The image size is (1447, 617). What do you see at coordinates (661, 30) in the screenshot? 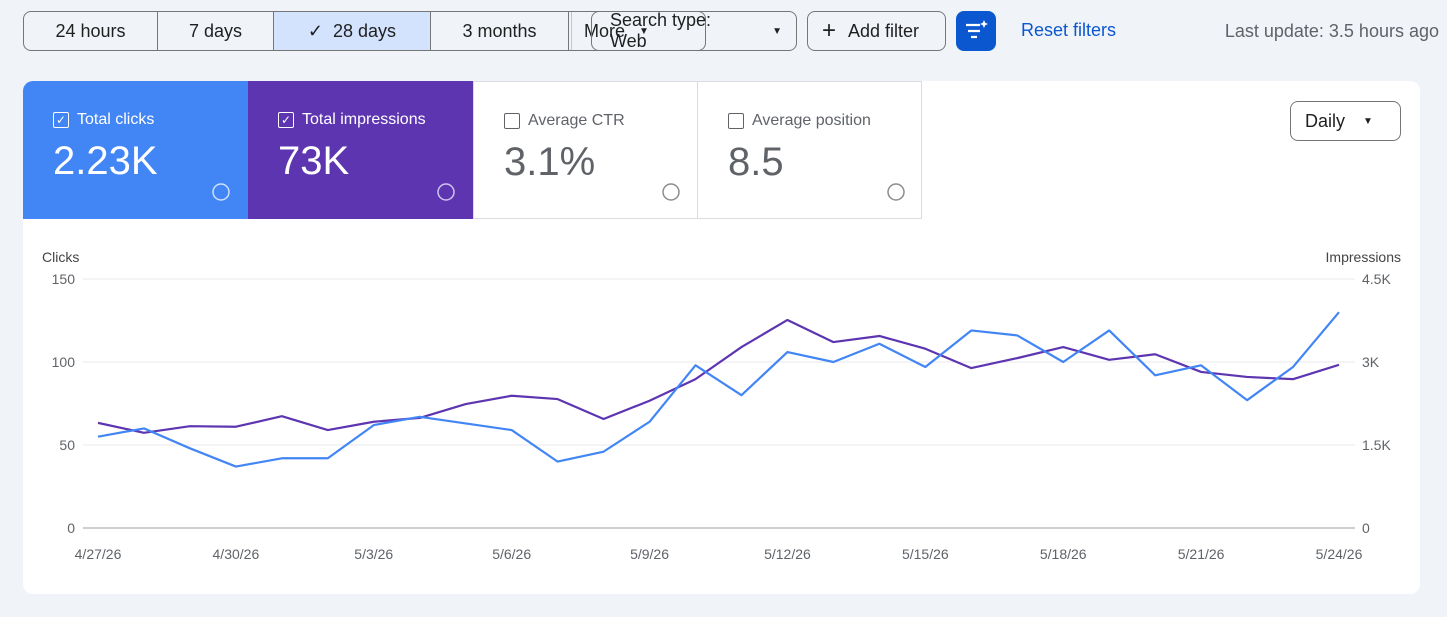
I see `btn-label: Search type: Web` at bounding box center [661, 30].